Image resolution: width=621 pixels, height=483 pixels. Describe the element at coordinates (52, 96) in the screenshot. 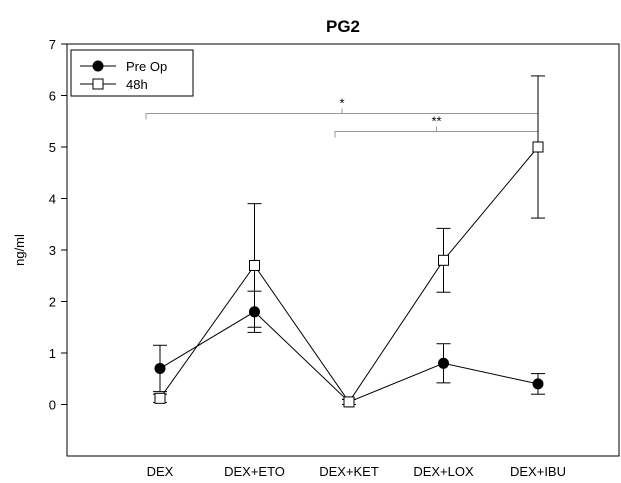

I see `y-tick-label: 6` at that location.